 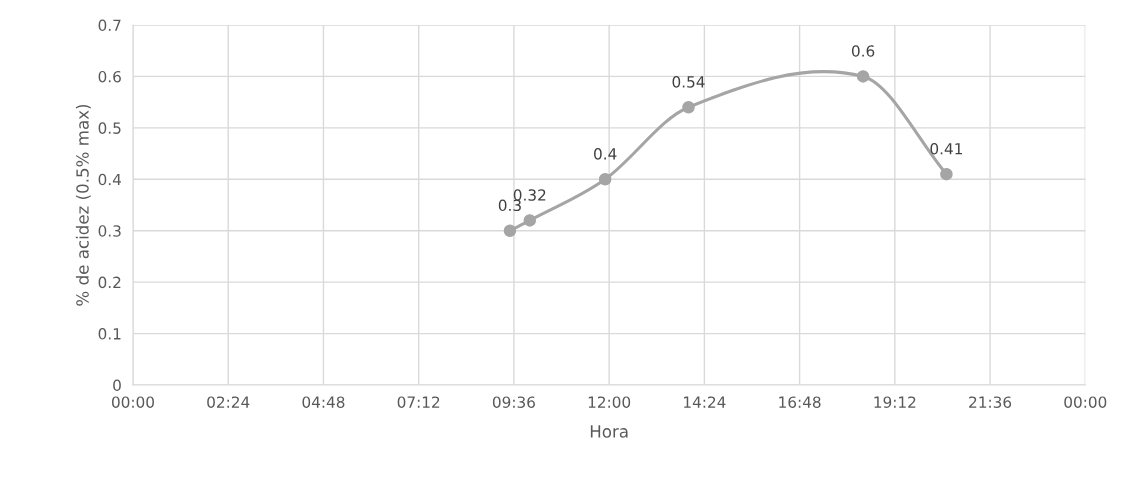 What do you see at coordinates (946, 148) in the screenshot?
I see `data-label: 0.41` at bounding box center [946, 148].